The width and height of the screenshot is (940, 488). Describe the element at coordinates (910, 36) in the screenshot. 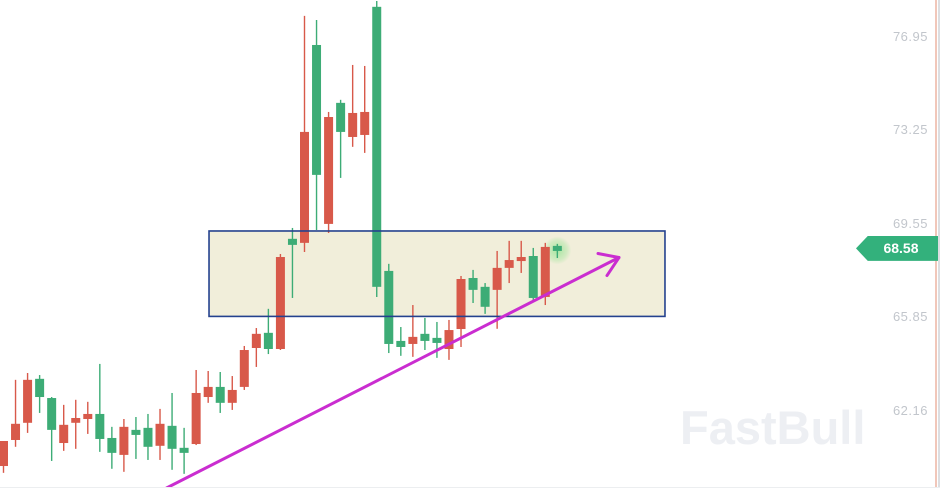

I see `price-tick-label: 76.95` at that location.